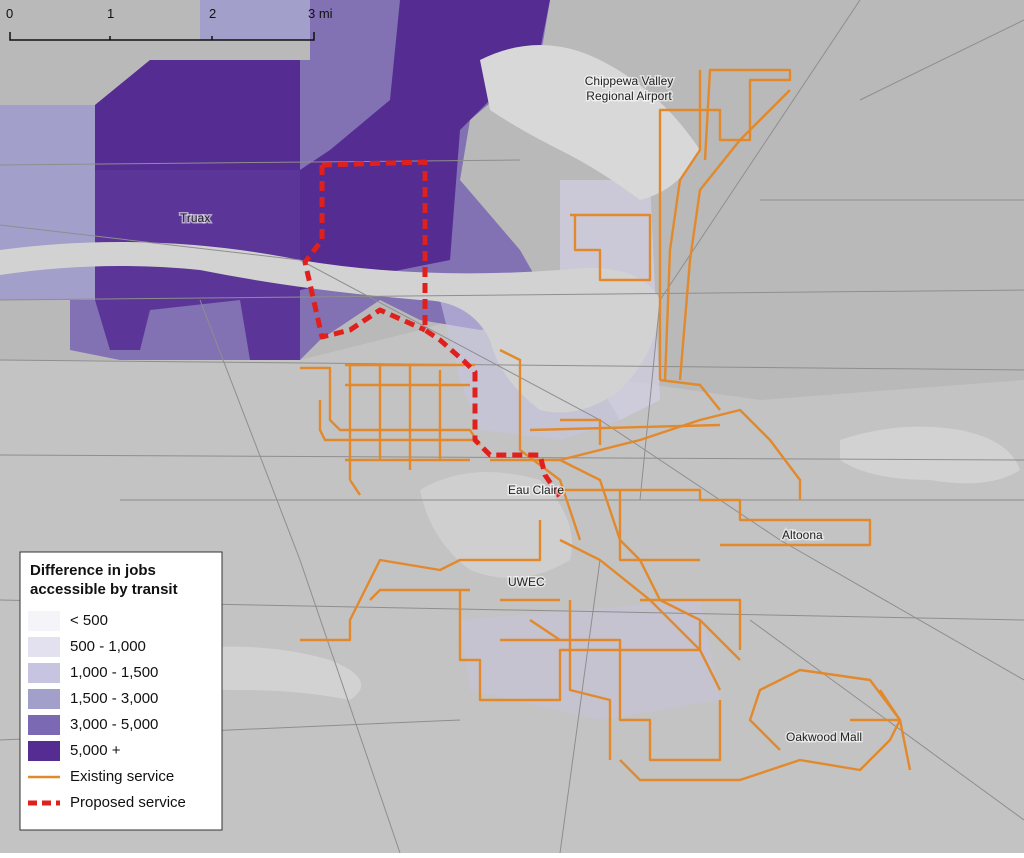 The width and height of the screenshot is (1024, 858). I want to click on place-label: Eau Claire, so click(536, 490).